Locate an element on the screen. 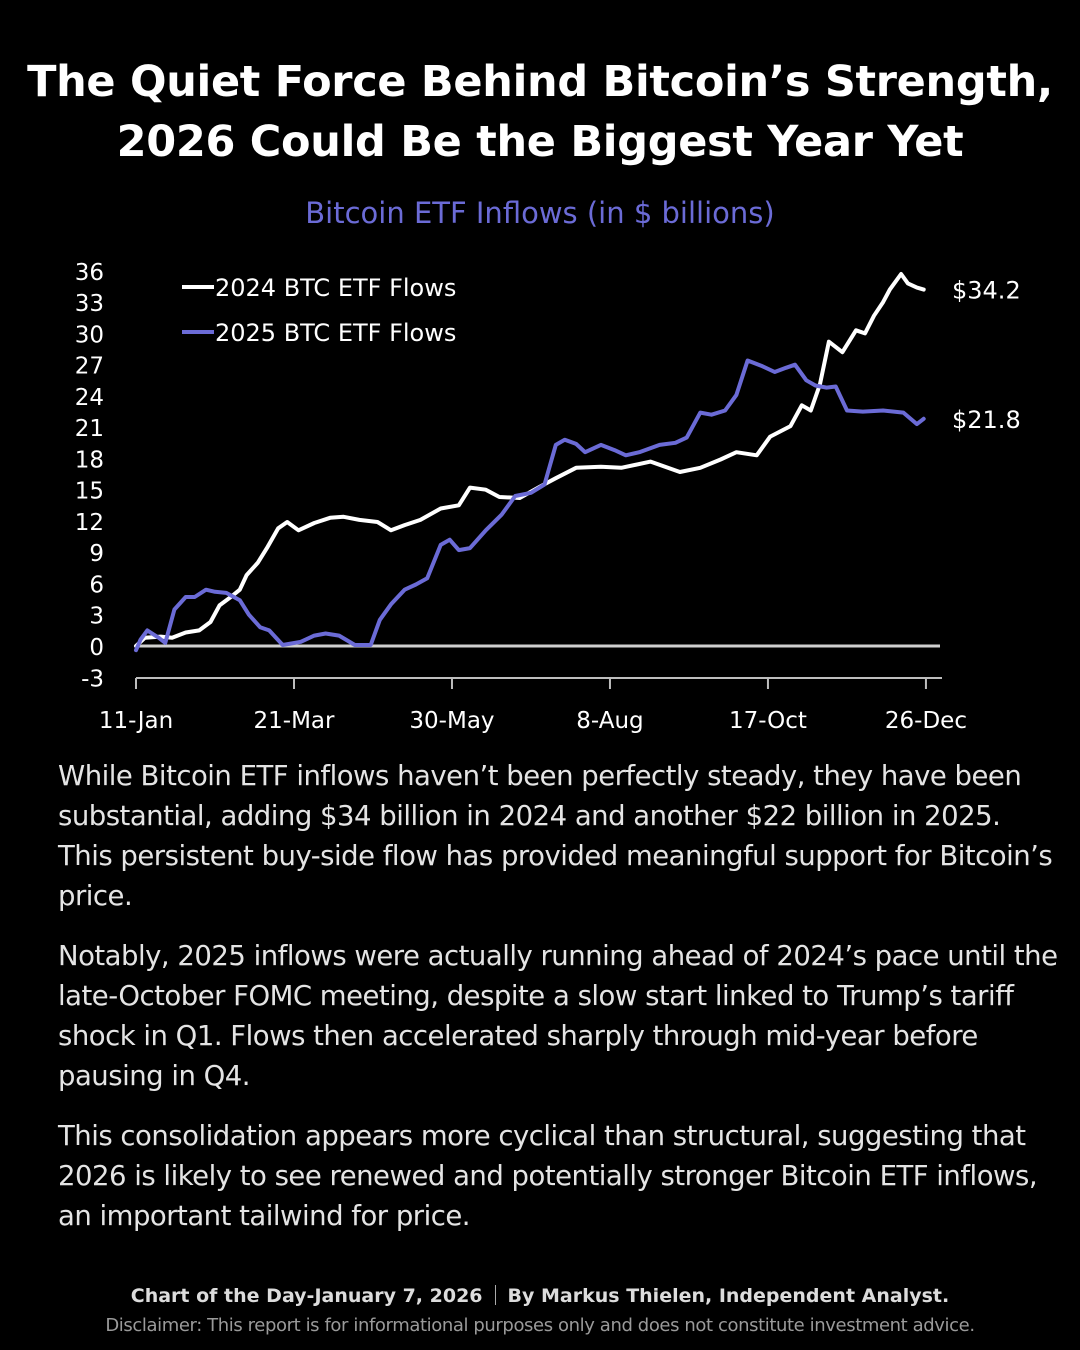  y-tick-label: 21 is located at coordinates (89, 429).